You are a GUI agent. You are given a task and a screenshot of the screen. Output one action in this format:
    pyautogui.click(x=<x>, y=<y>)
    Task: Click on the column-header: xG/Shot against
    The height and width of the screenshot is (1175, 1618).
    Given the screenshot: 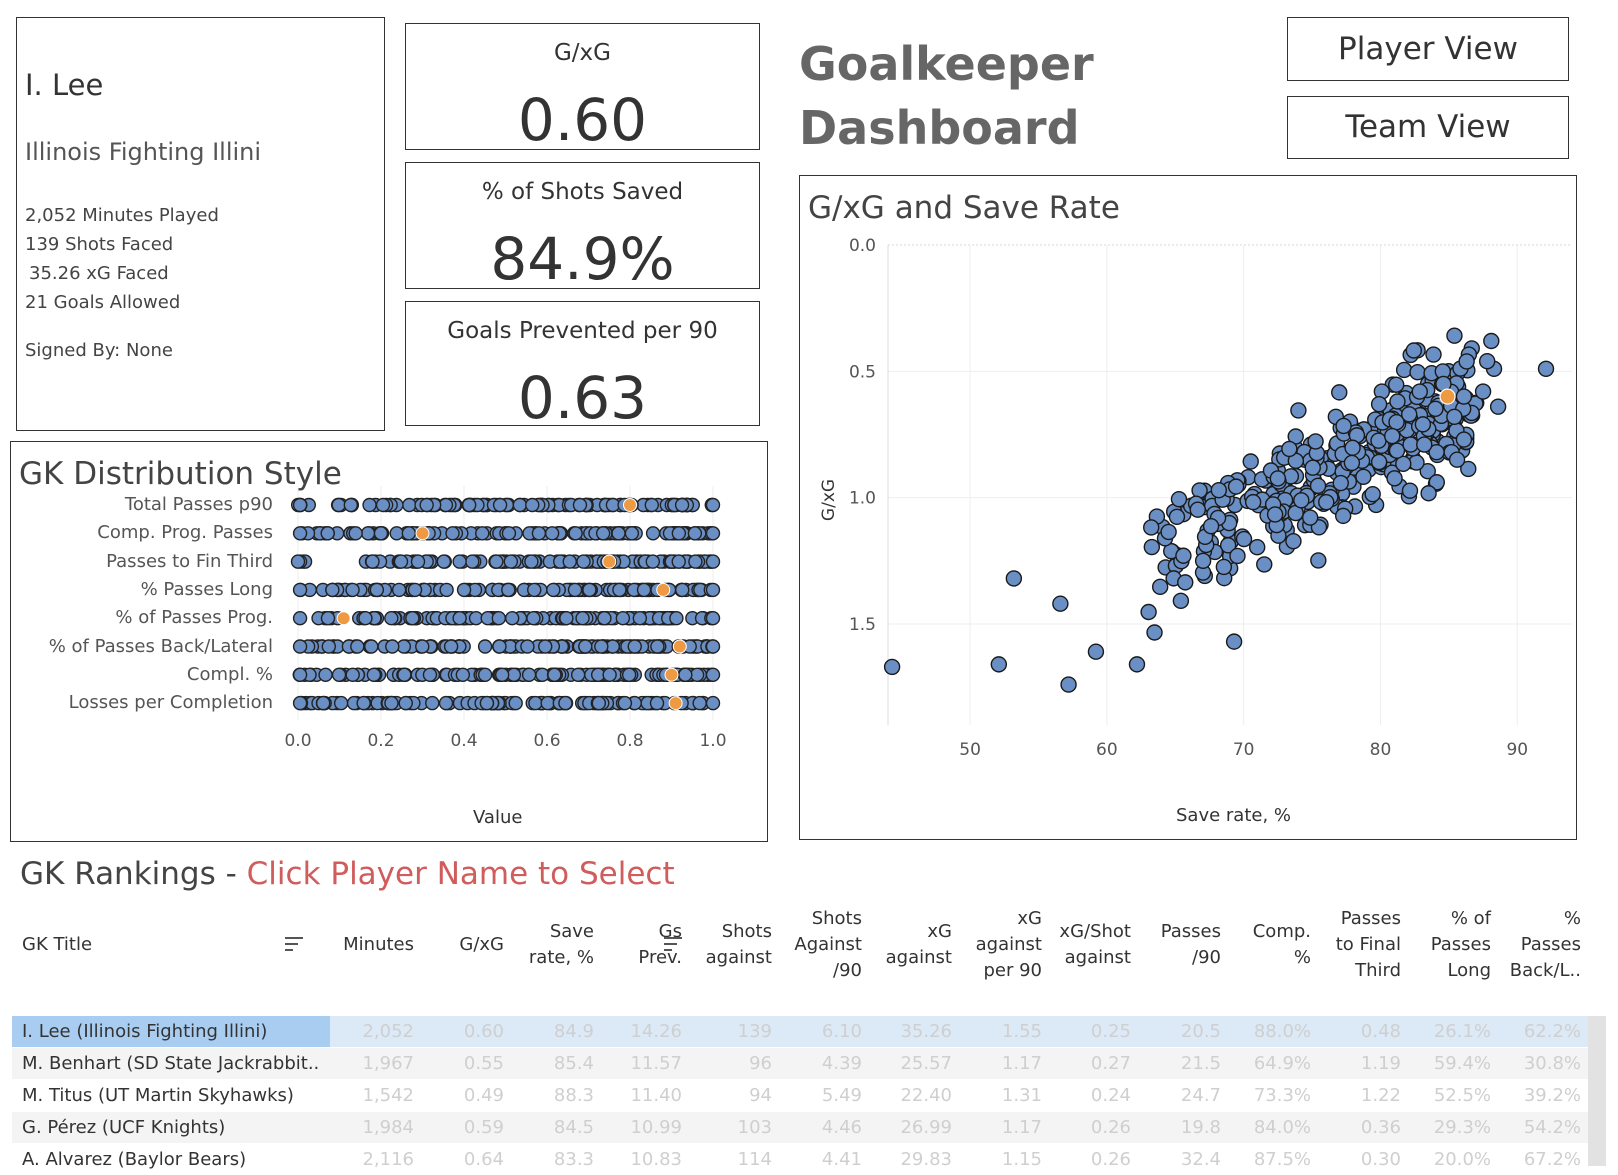 What is the action you would take?
    pyautogui.click(x=1095, y=945)
    